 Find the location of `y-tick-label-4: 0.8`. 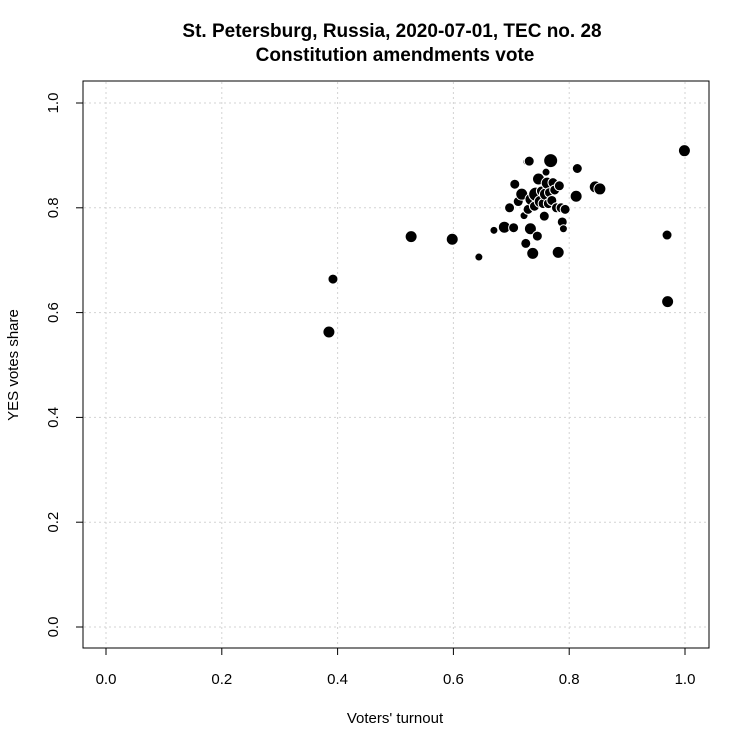

y-tick-label-4: 0.8 is located at coordinates (53, 207).